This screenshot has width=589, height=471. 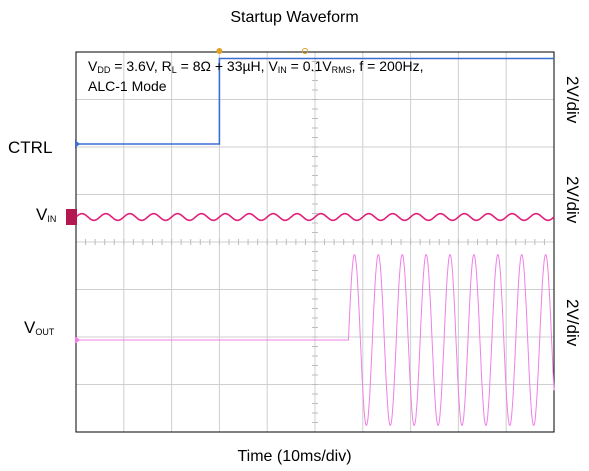 What do you see at coordinates (294, 456) in the screenshot?
I see `x-axis-label: Time (10ms/div)` at bounding box center [294, 456].